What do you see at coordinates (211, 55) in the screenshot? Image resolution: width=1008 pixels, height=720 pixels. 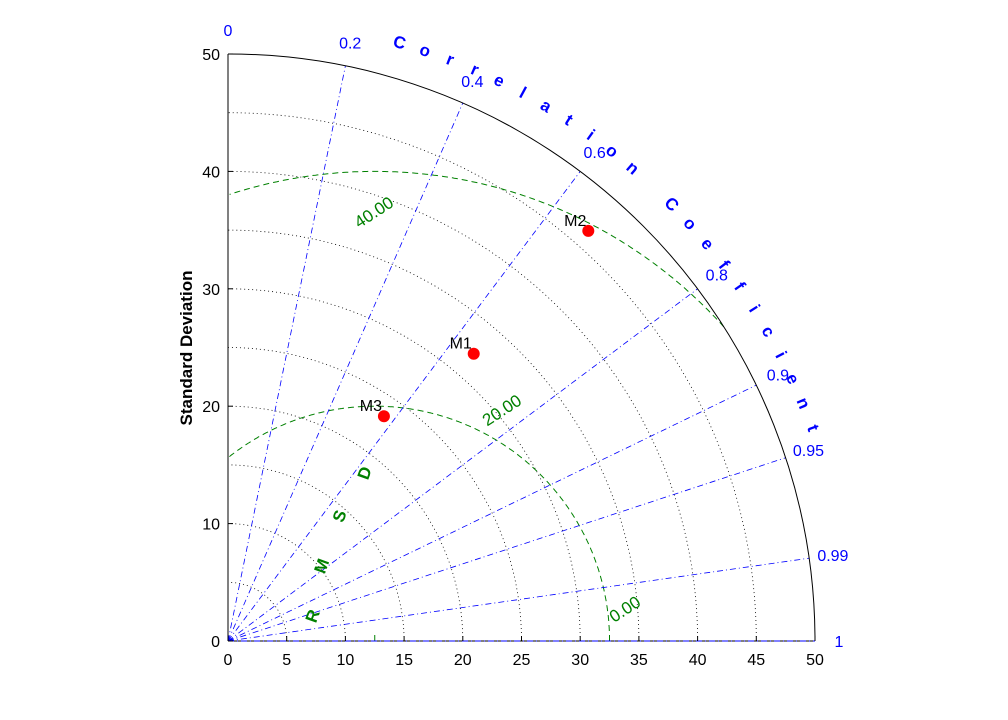 I see `y-tick-label: 50` at bounding box center [211, 55].